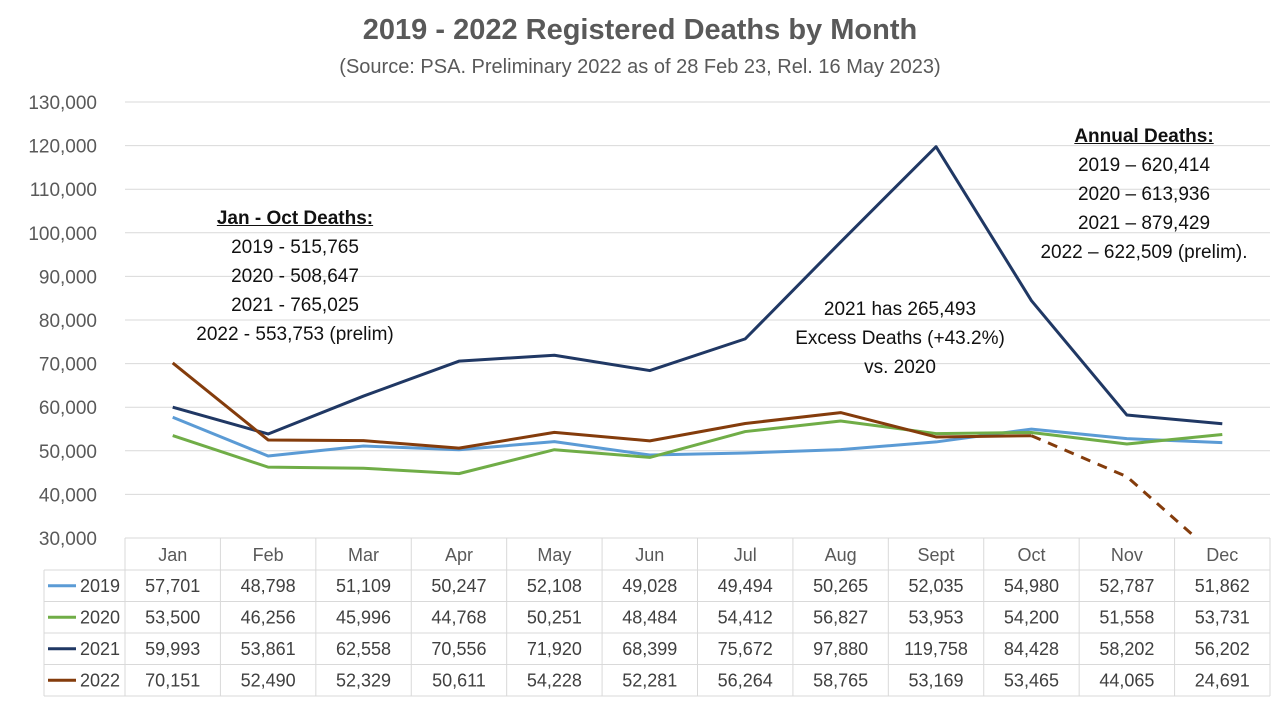 The height and width of the screenshot is (720, 1280). What do you see at coordinates (1031, 586) in the screenshot?
I see `data-label: 54,980` at bounding box center [1031, 586].